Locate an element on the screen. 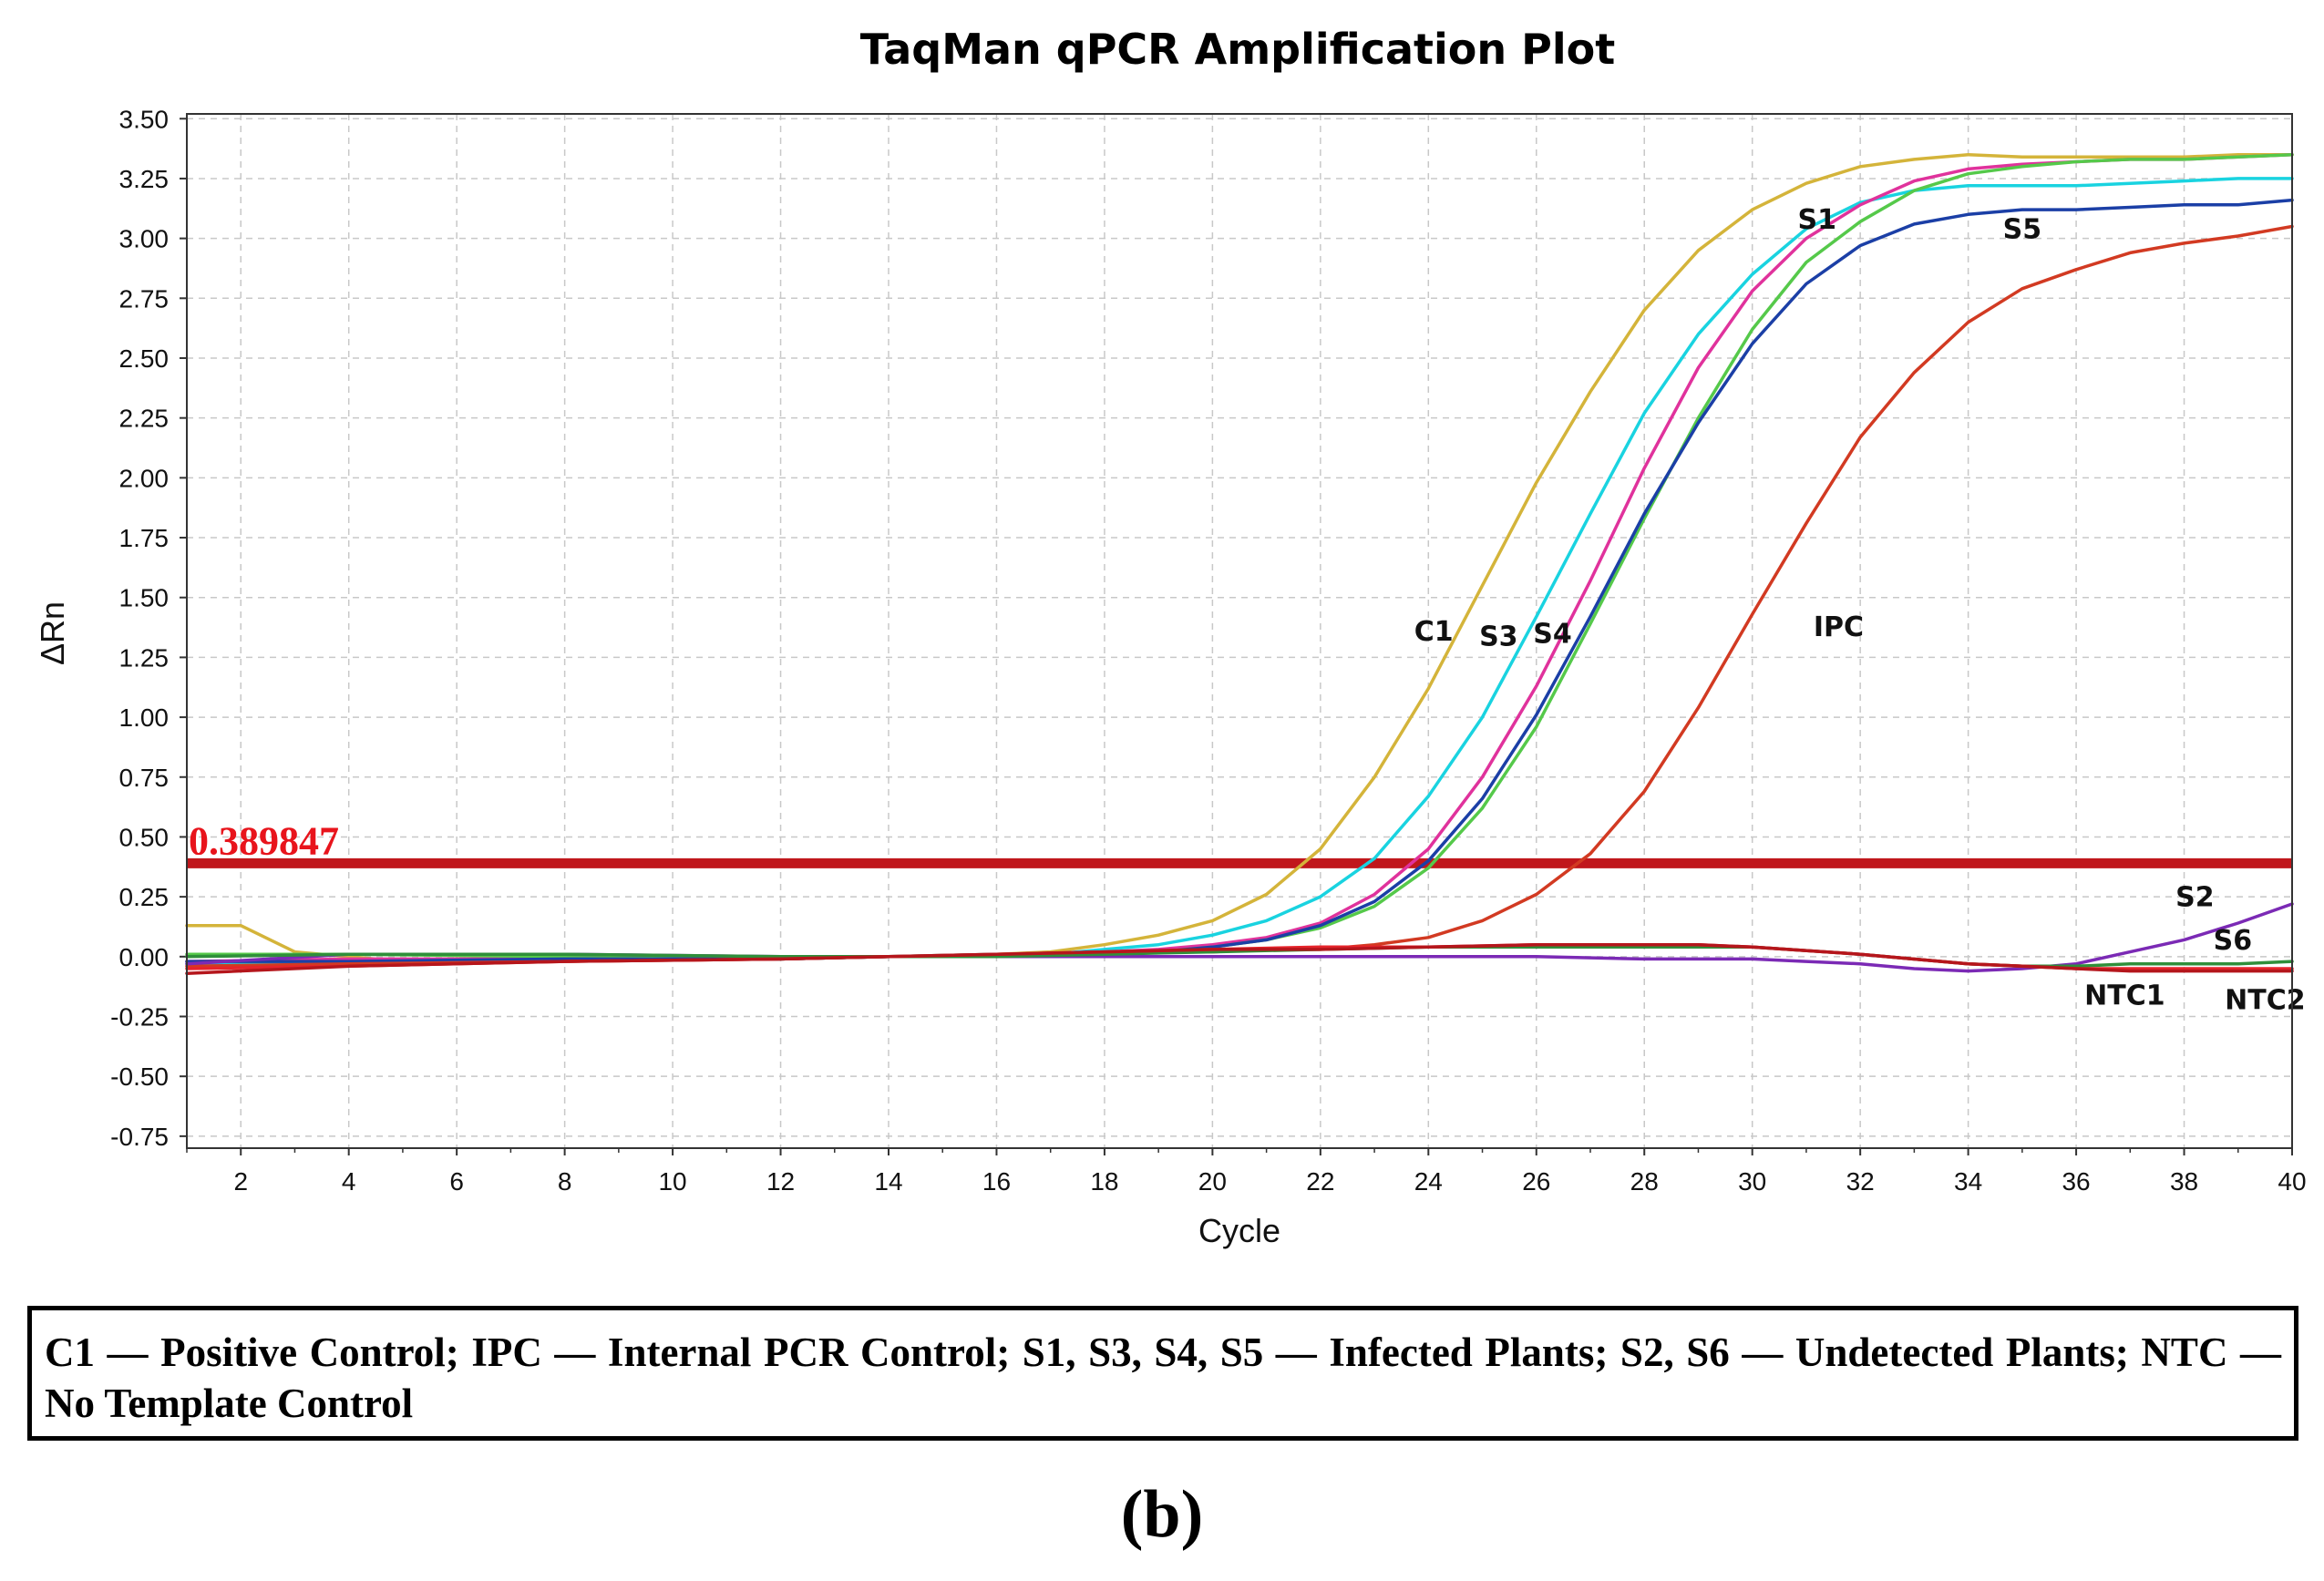 This screenshot has width=2324, height=1581. label-s2: S2 is located at coordinates (2194, 898).